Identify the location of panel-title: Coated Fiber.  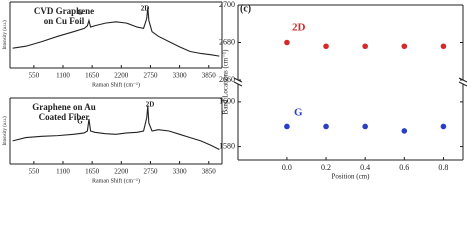
(64, 117).